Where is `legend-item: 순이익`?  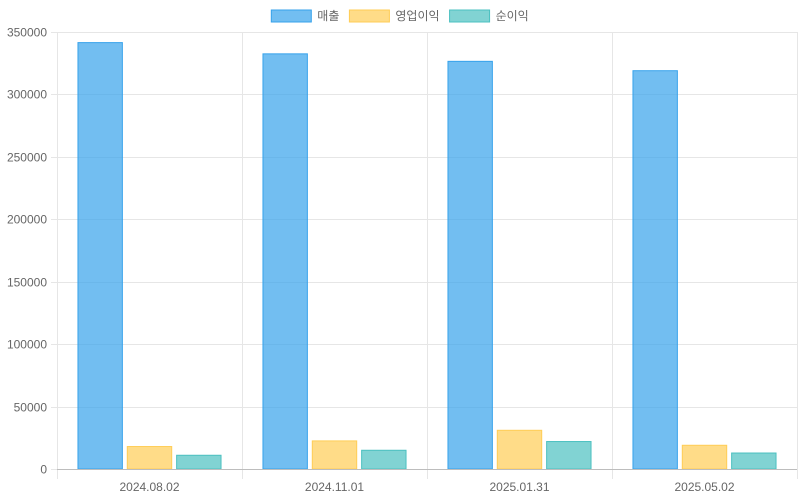
legend-item: 순이익 is located at coordinates (489, 16).